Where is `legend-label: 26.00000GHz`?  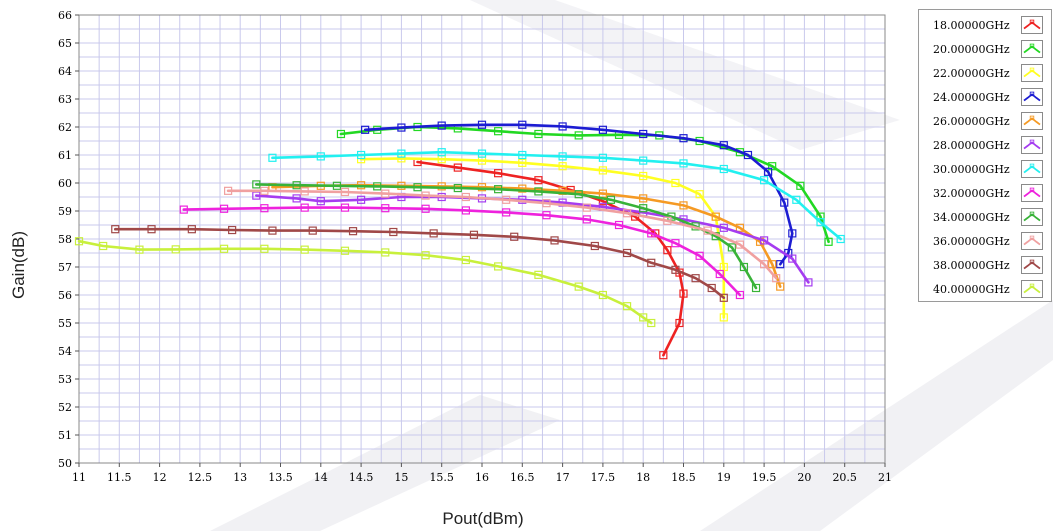 legend-label: 26.00000GHz is located at coordinates (971, 121).